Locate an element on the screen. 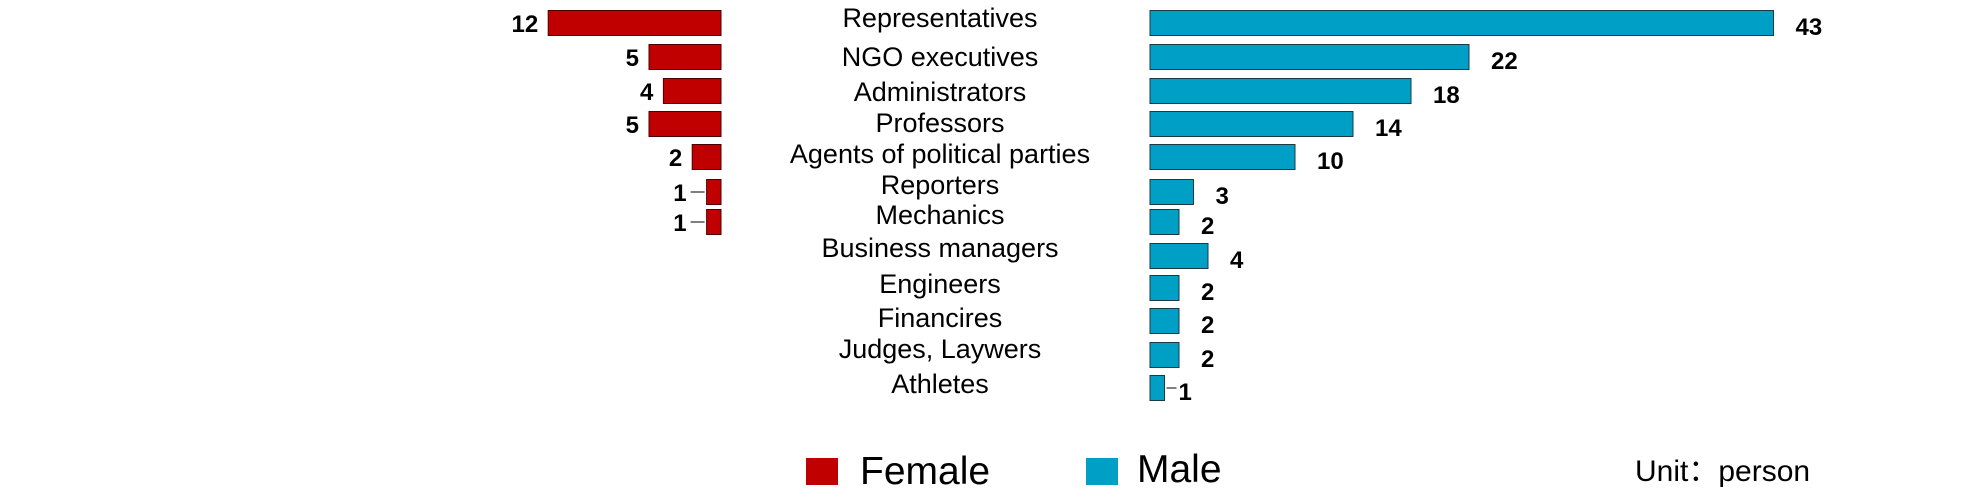 The image size is (1987, 498). male-bar-athletes is located at coordinates (1157, 388).